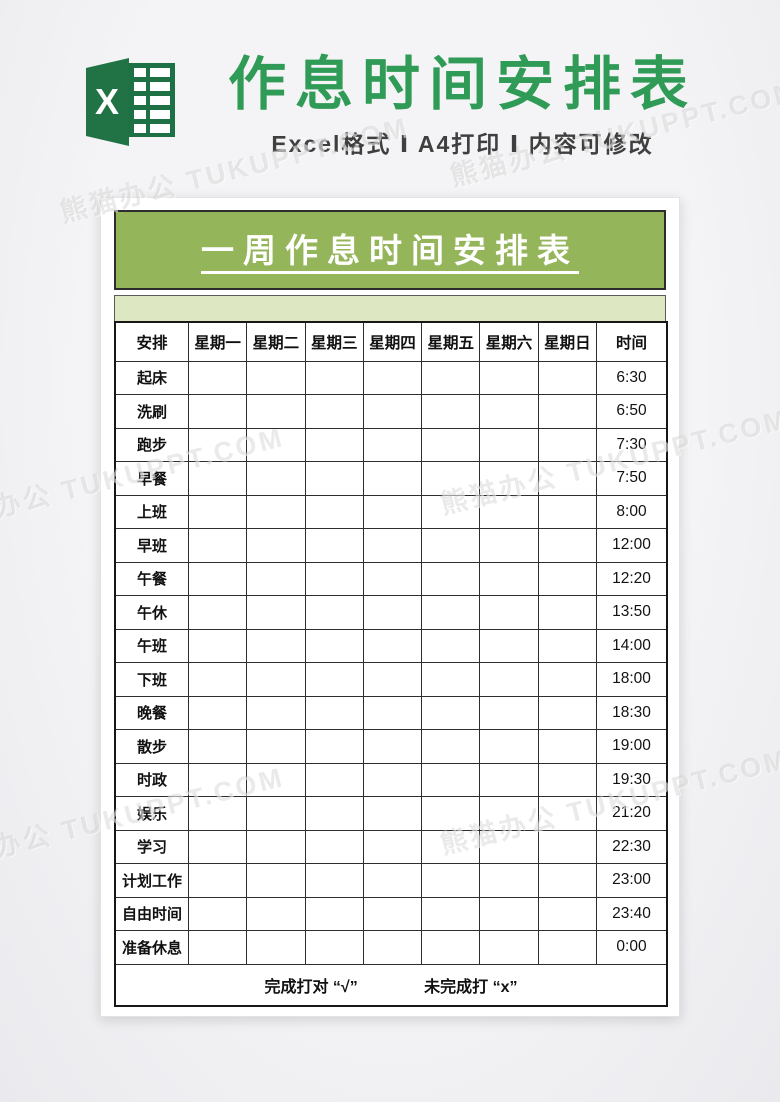 The height and width of the screenshot is (1102, 780). Describe the element at coordinates (462, 143) in the screenshot. I see `page-subtitle: Excel格式 Ⅰ A4打印 Ⅰ 内容可修改` at that location.